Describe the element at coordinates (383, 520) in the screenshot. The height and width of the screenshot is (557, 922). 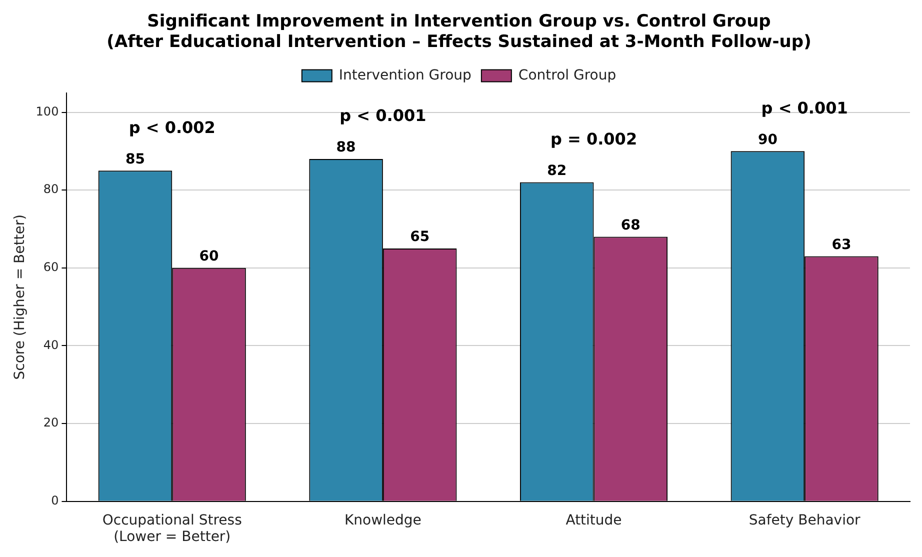
I see `x-tick-label: Knowledge` at that location.